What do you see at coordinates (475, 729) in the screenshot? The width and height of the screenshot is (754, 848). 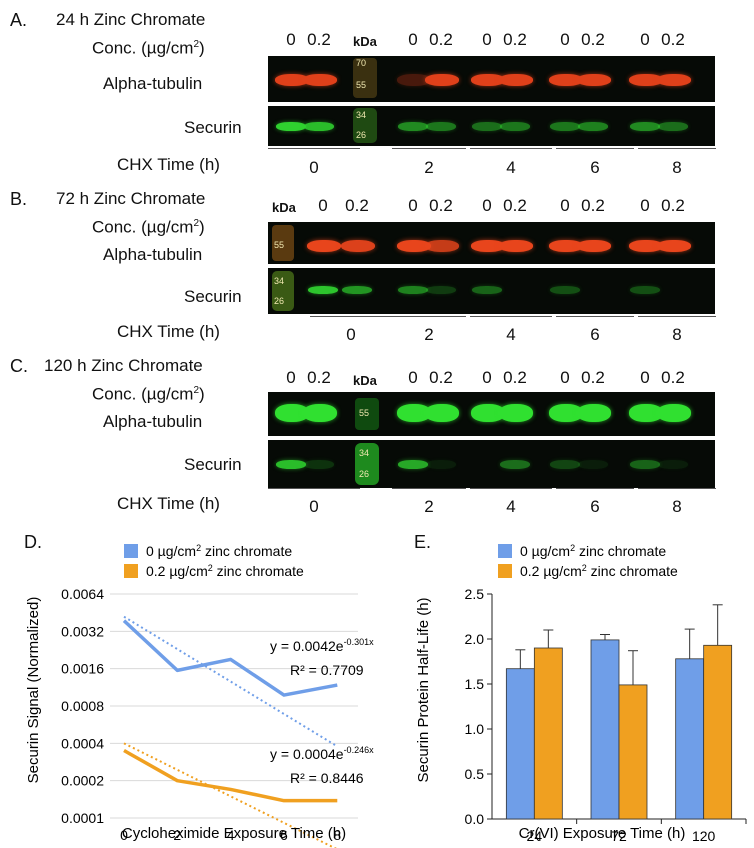 I see `y-tick-label: 1.0` at bounding box center [475, 729].